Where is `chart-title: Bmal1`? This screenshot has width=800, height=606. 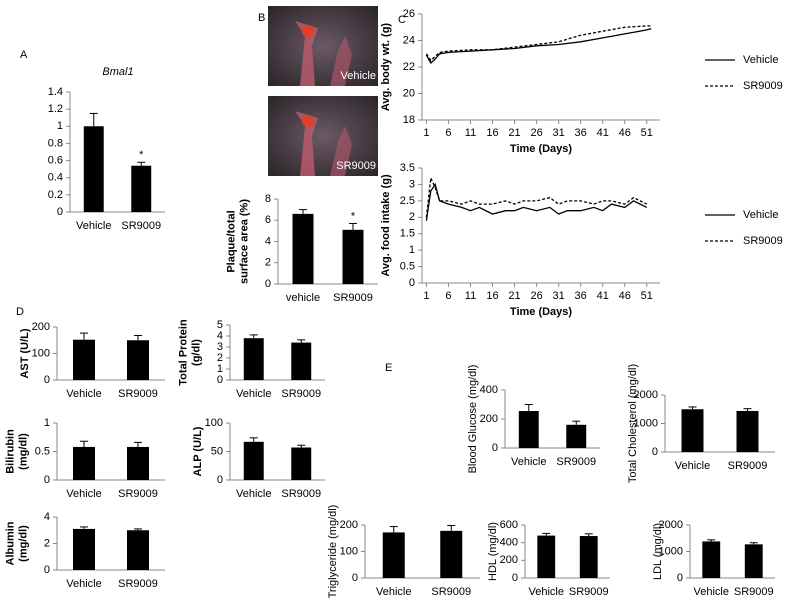 chart-title: Bmal1 is located at coordinates (117, 72).